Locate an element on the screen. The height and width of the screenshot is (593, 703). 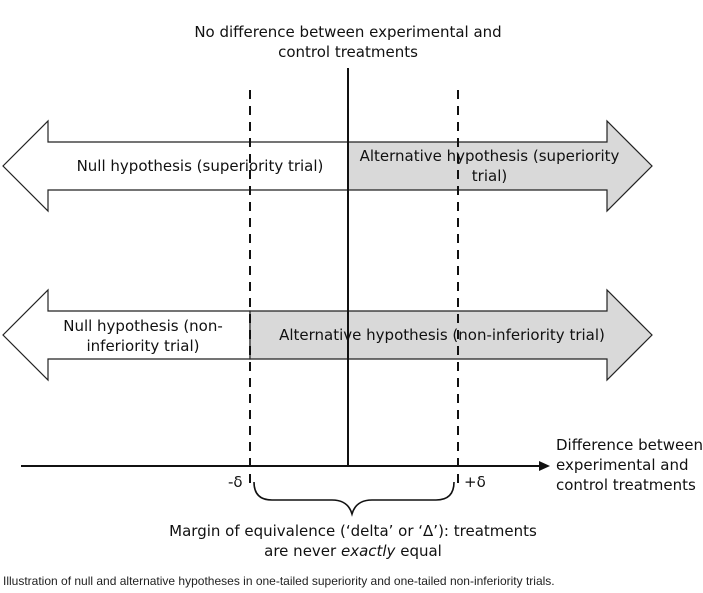
margin-brace is located at coordinates (354, 499).